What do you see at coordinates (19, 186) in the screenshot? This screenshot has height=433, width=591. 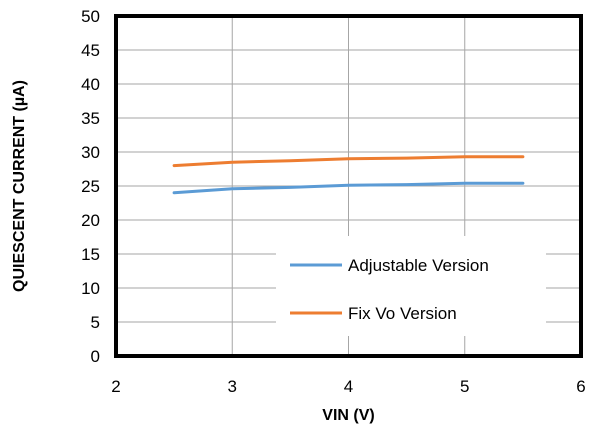 I see `y-axis-title: QUIESCENT CURRENT (µA)` at bounding box center [19, 186].